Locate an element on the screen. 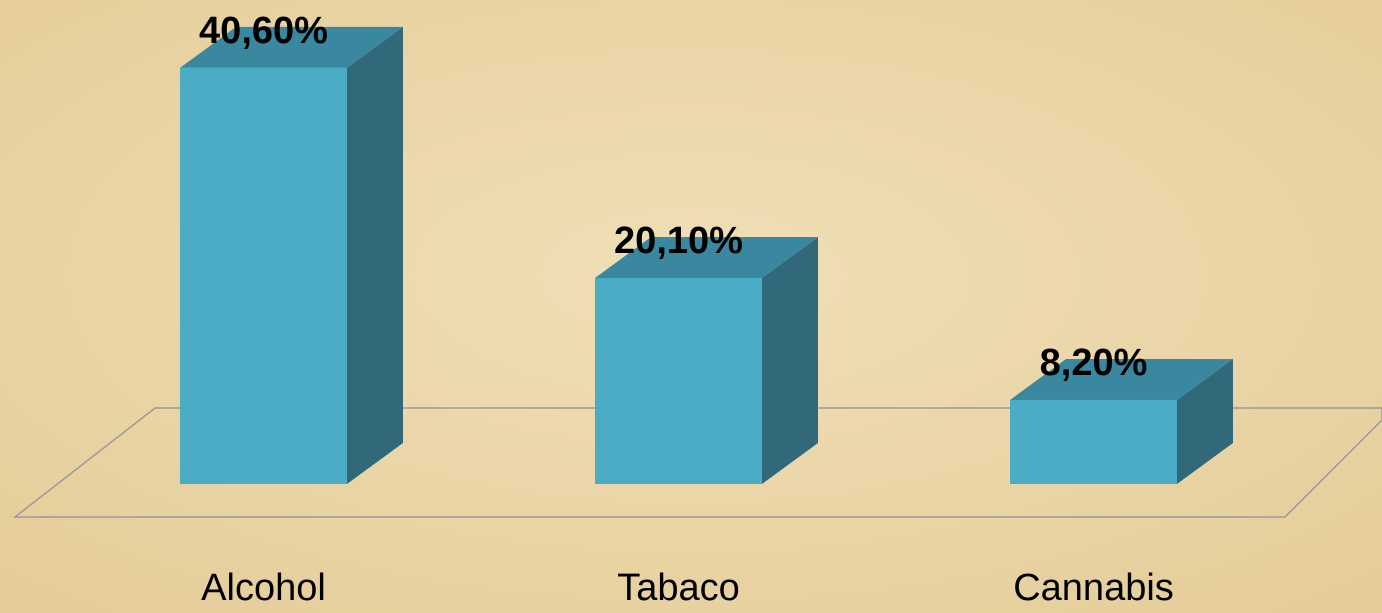  category-label: Tabaco is located at coordinates (678, 588).